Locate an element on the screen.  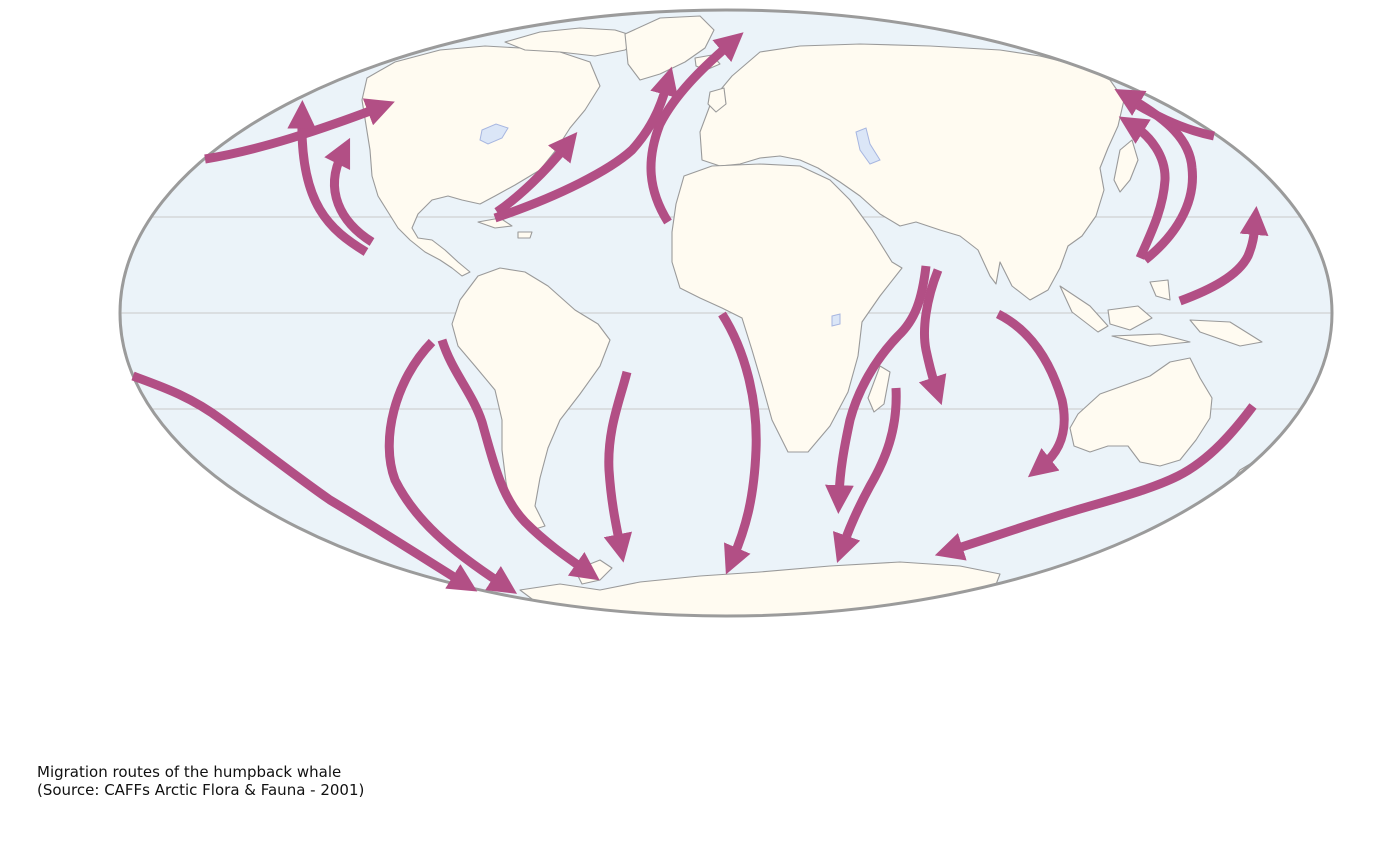
route-east-australia-to-antarctica is located at coordinates (1095, 482).